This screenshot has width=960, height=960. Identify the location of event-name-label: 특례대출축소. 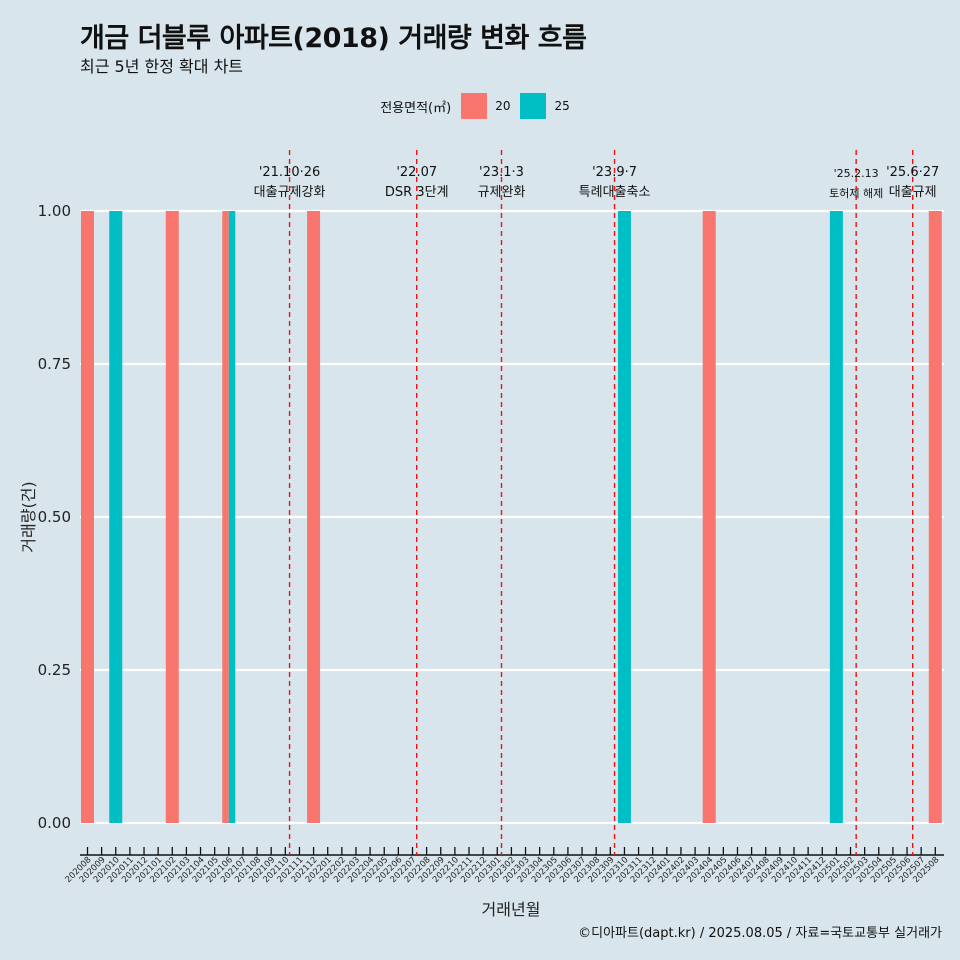
(615, 192).